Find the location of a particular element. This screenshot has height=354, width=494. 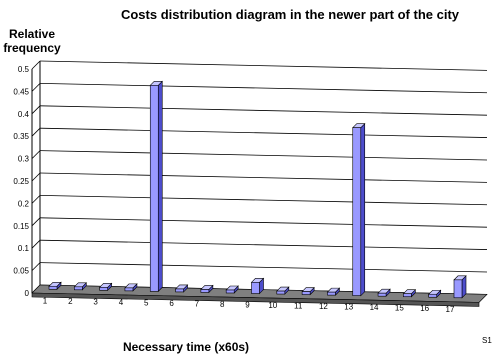

x-tick-label: 11 is located at coordinates (298, 306).